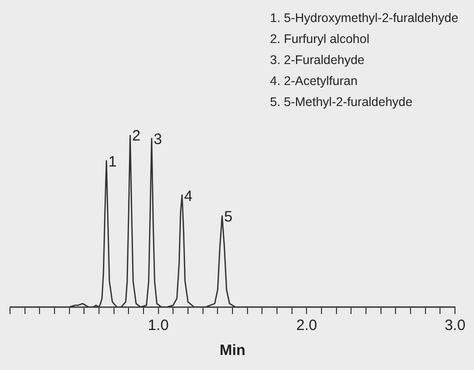  Describe the element at coordinates (320, 39) in the screenshot. I see `text: 2. Furfuryl alcohol` at that location.